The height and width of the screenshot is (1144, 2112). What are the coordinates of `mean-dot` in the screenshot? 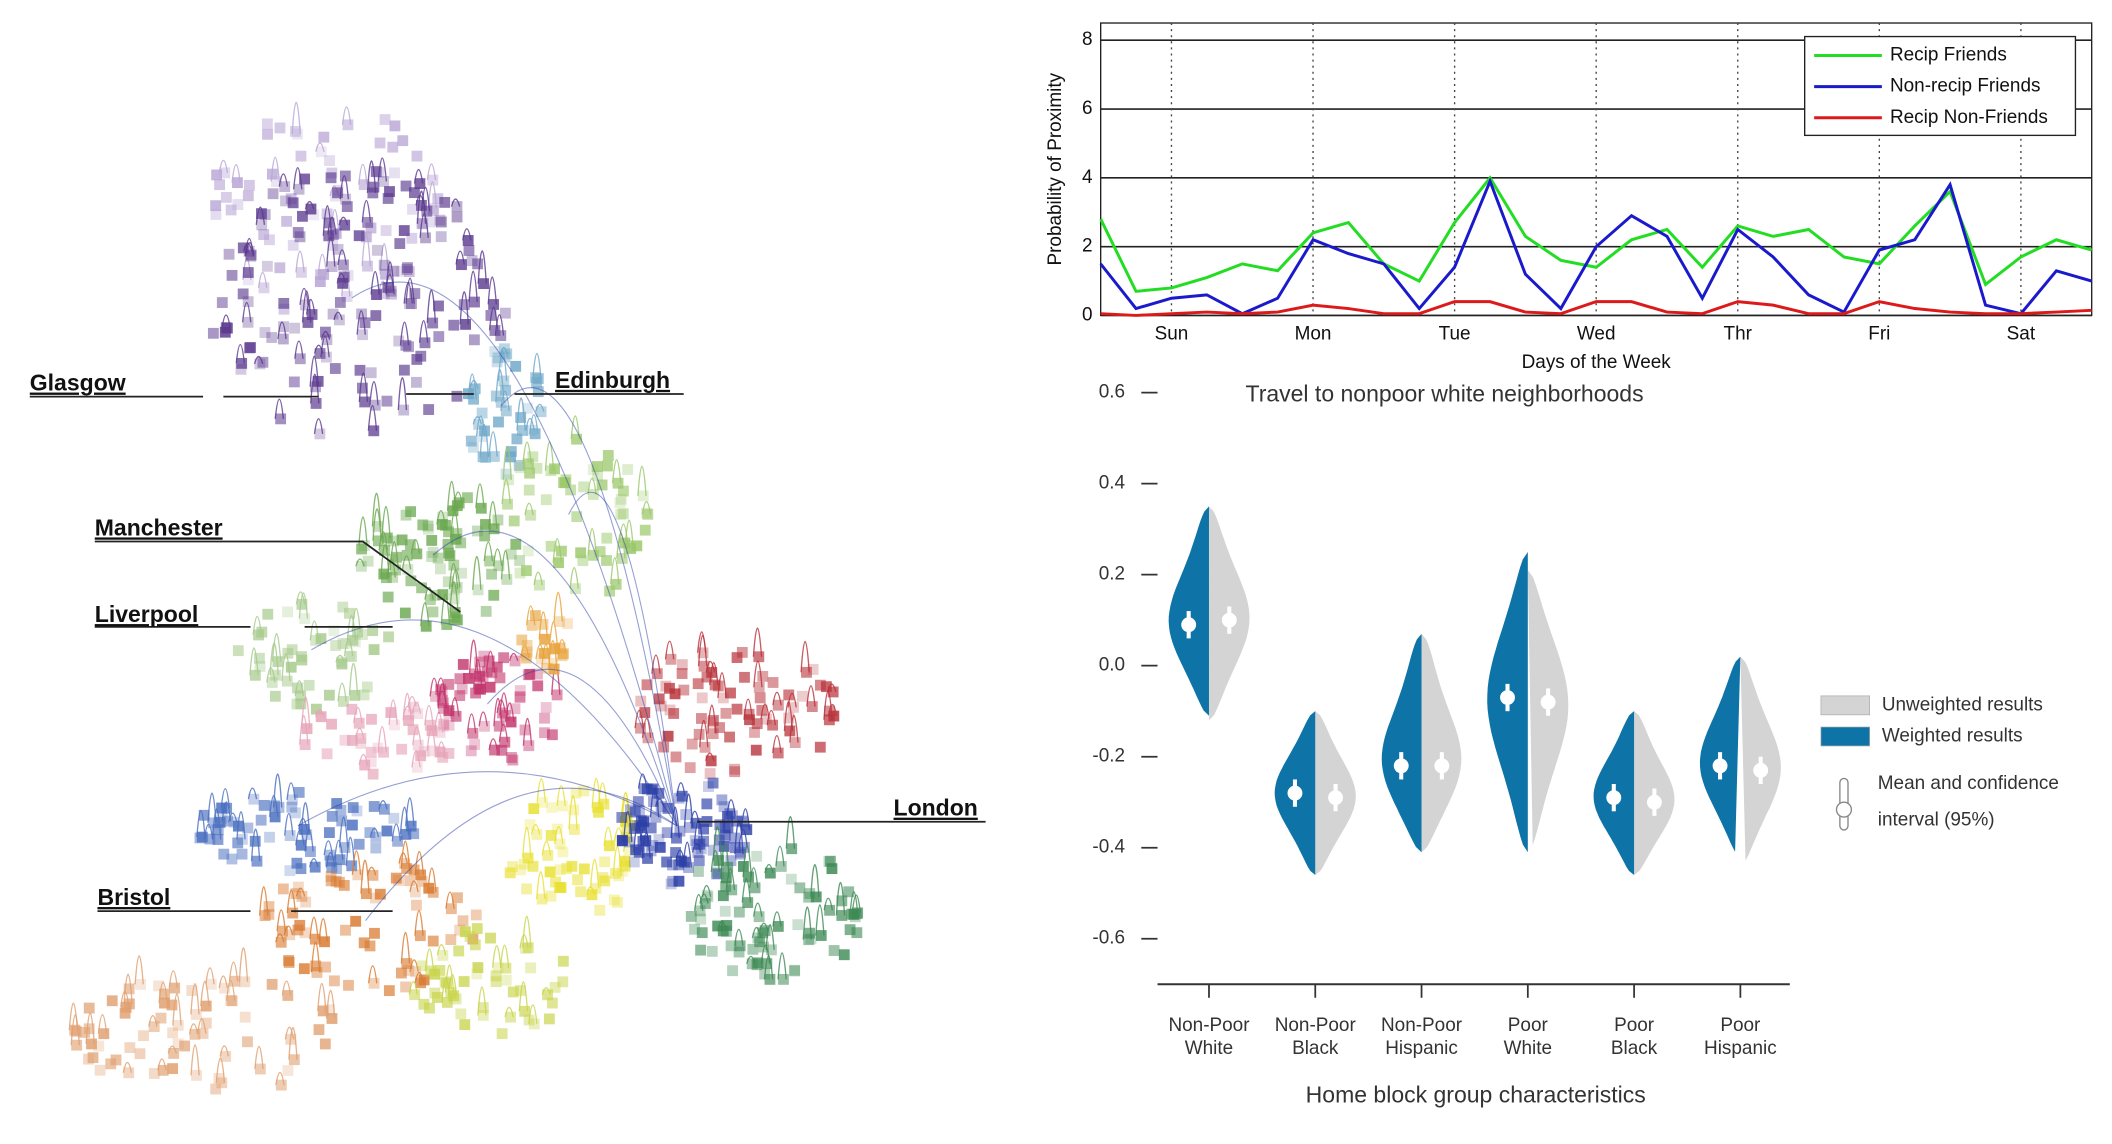 It's located at (1548, 702).